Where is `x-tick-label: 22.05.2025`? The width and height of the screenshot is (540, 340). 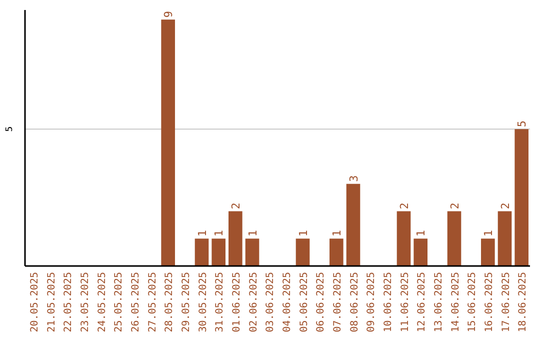 x-tick-label: 22.05.2025 is located at coordinates (68, 302).